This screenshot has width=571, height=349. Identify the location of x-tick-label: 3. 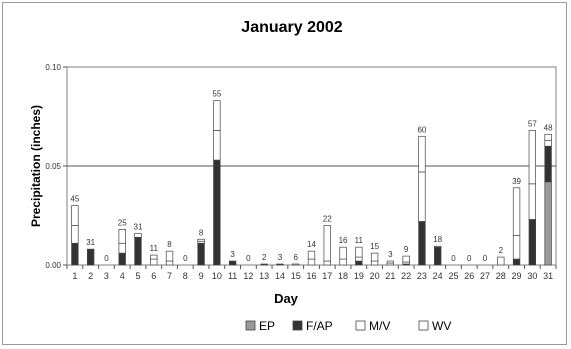
(106, 276).